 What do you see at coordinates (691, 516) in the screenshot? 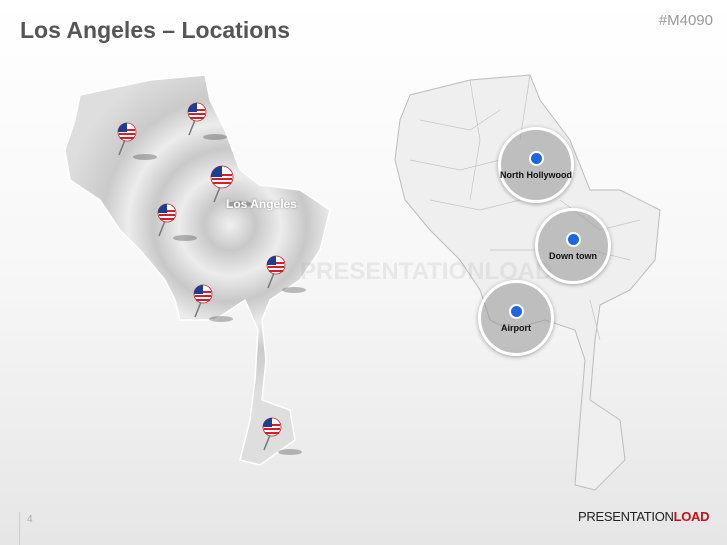
I see `logo-text-bold: LOAD` at bounding box center [691, 516].